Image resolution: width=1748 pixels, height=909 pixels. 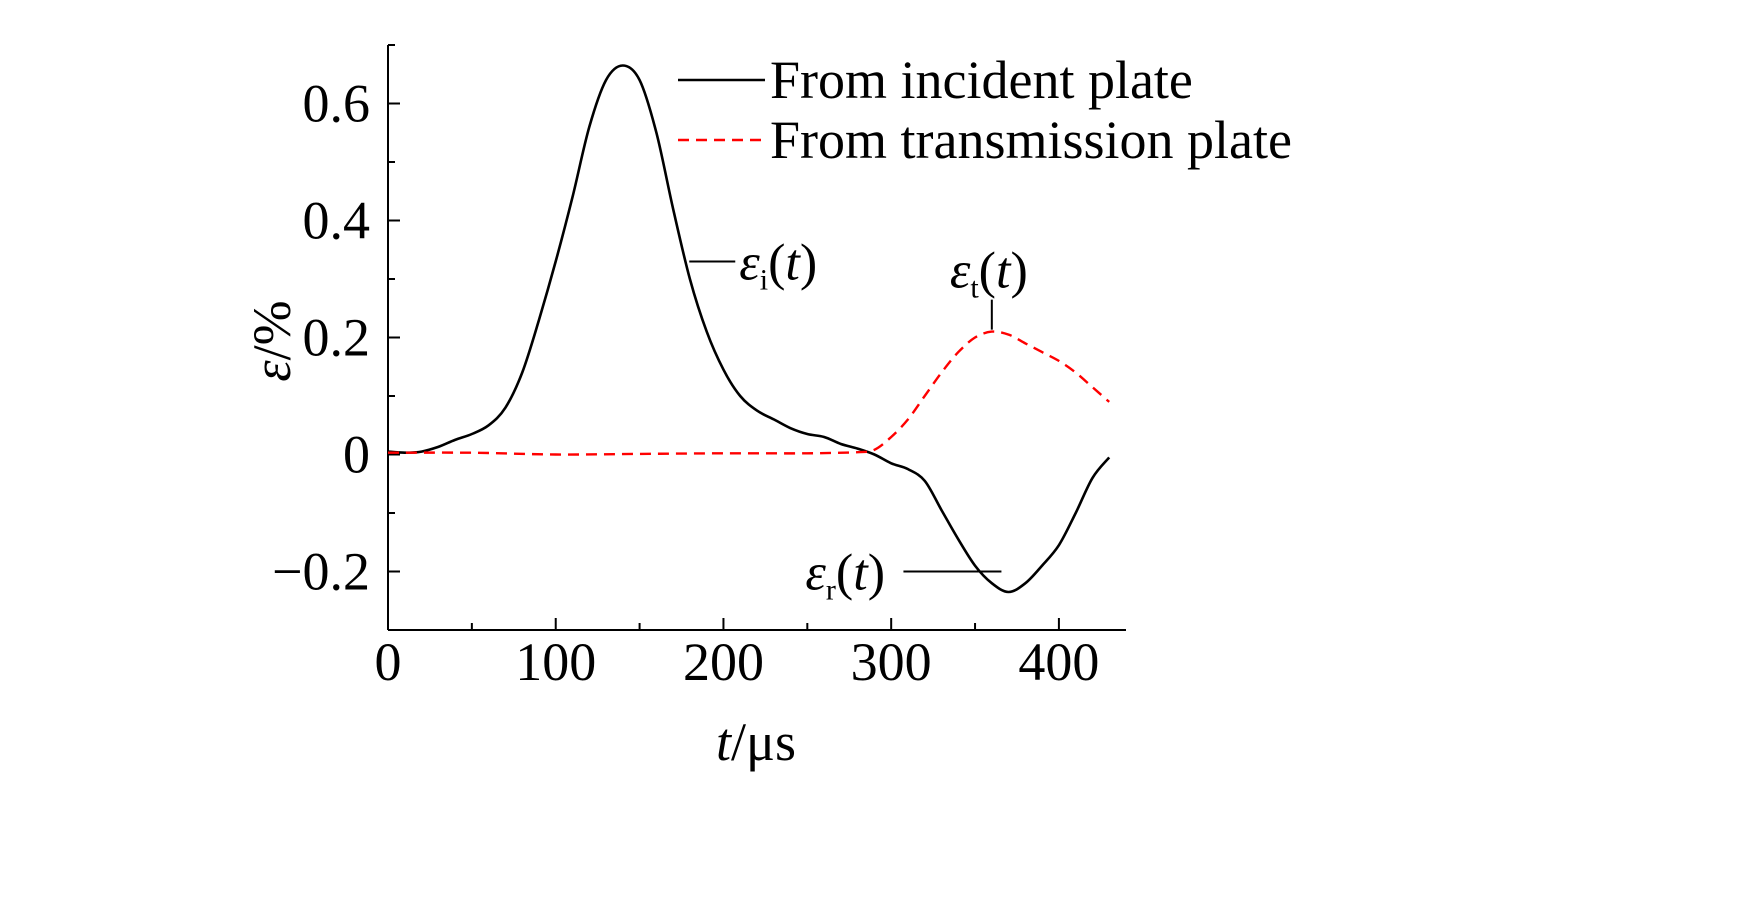 I want to click on x-axis-label-var: t, so click(x=724, y=742).